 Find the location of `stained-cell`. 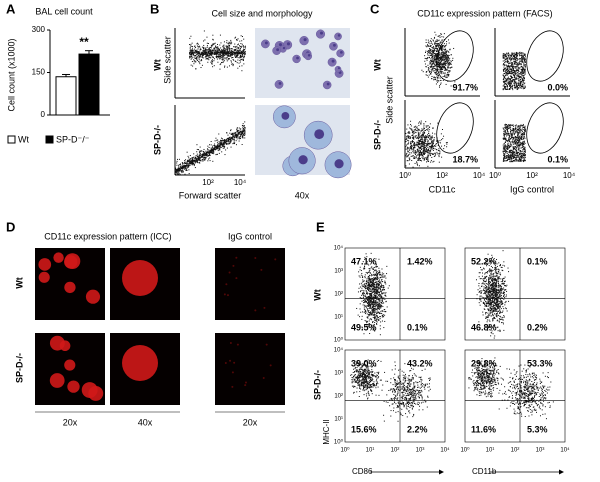

stained-cell is located at coordinates (266, 344).